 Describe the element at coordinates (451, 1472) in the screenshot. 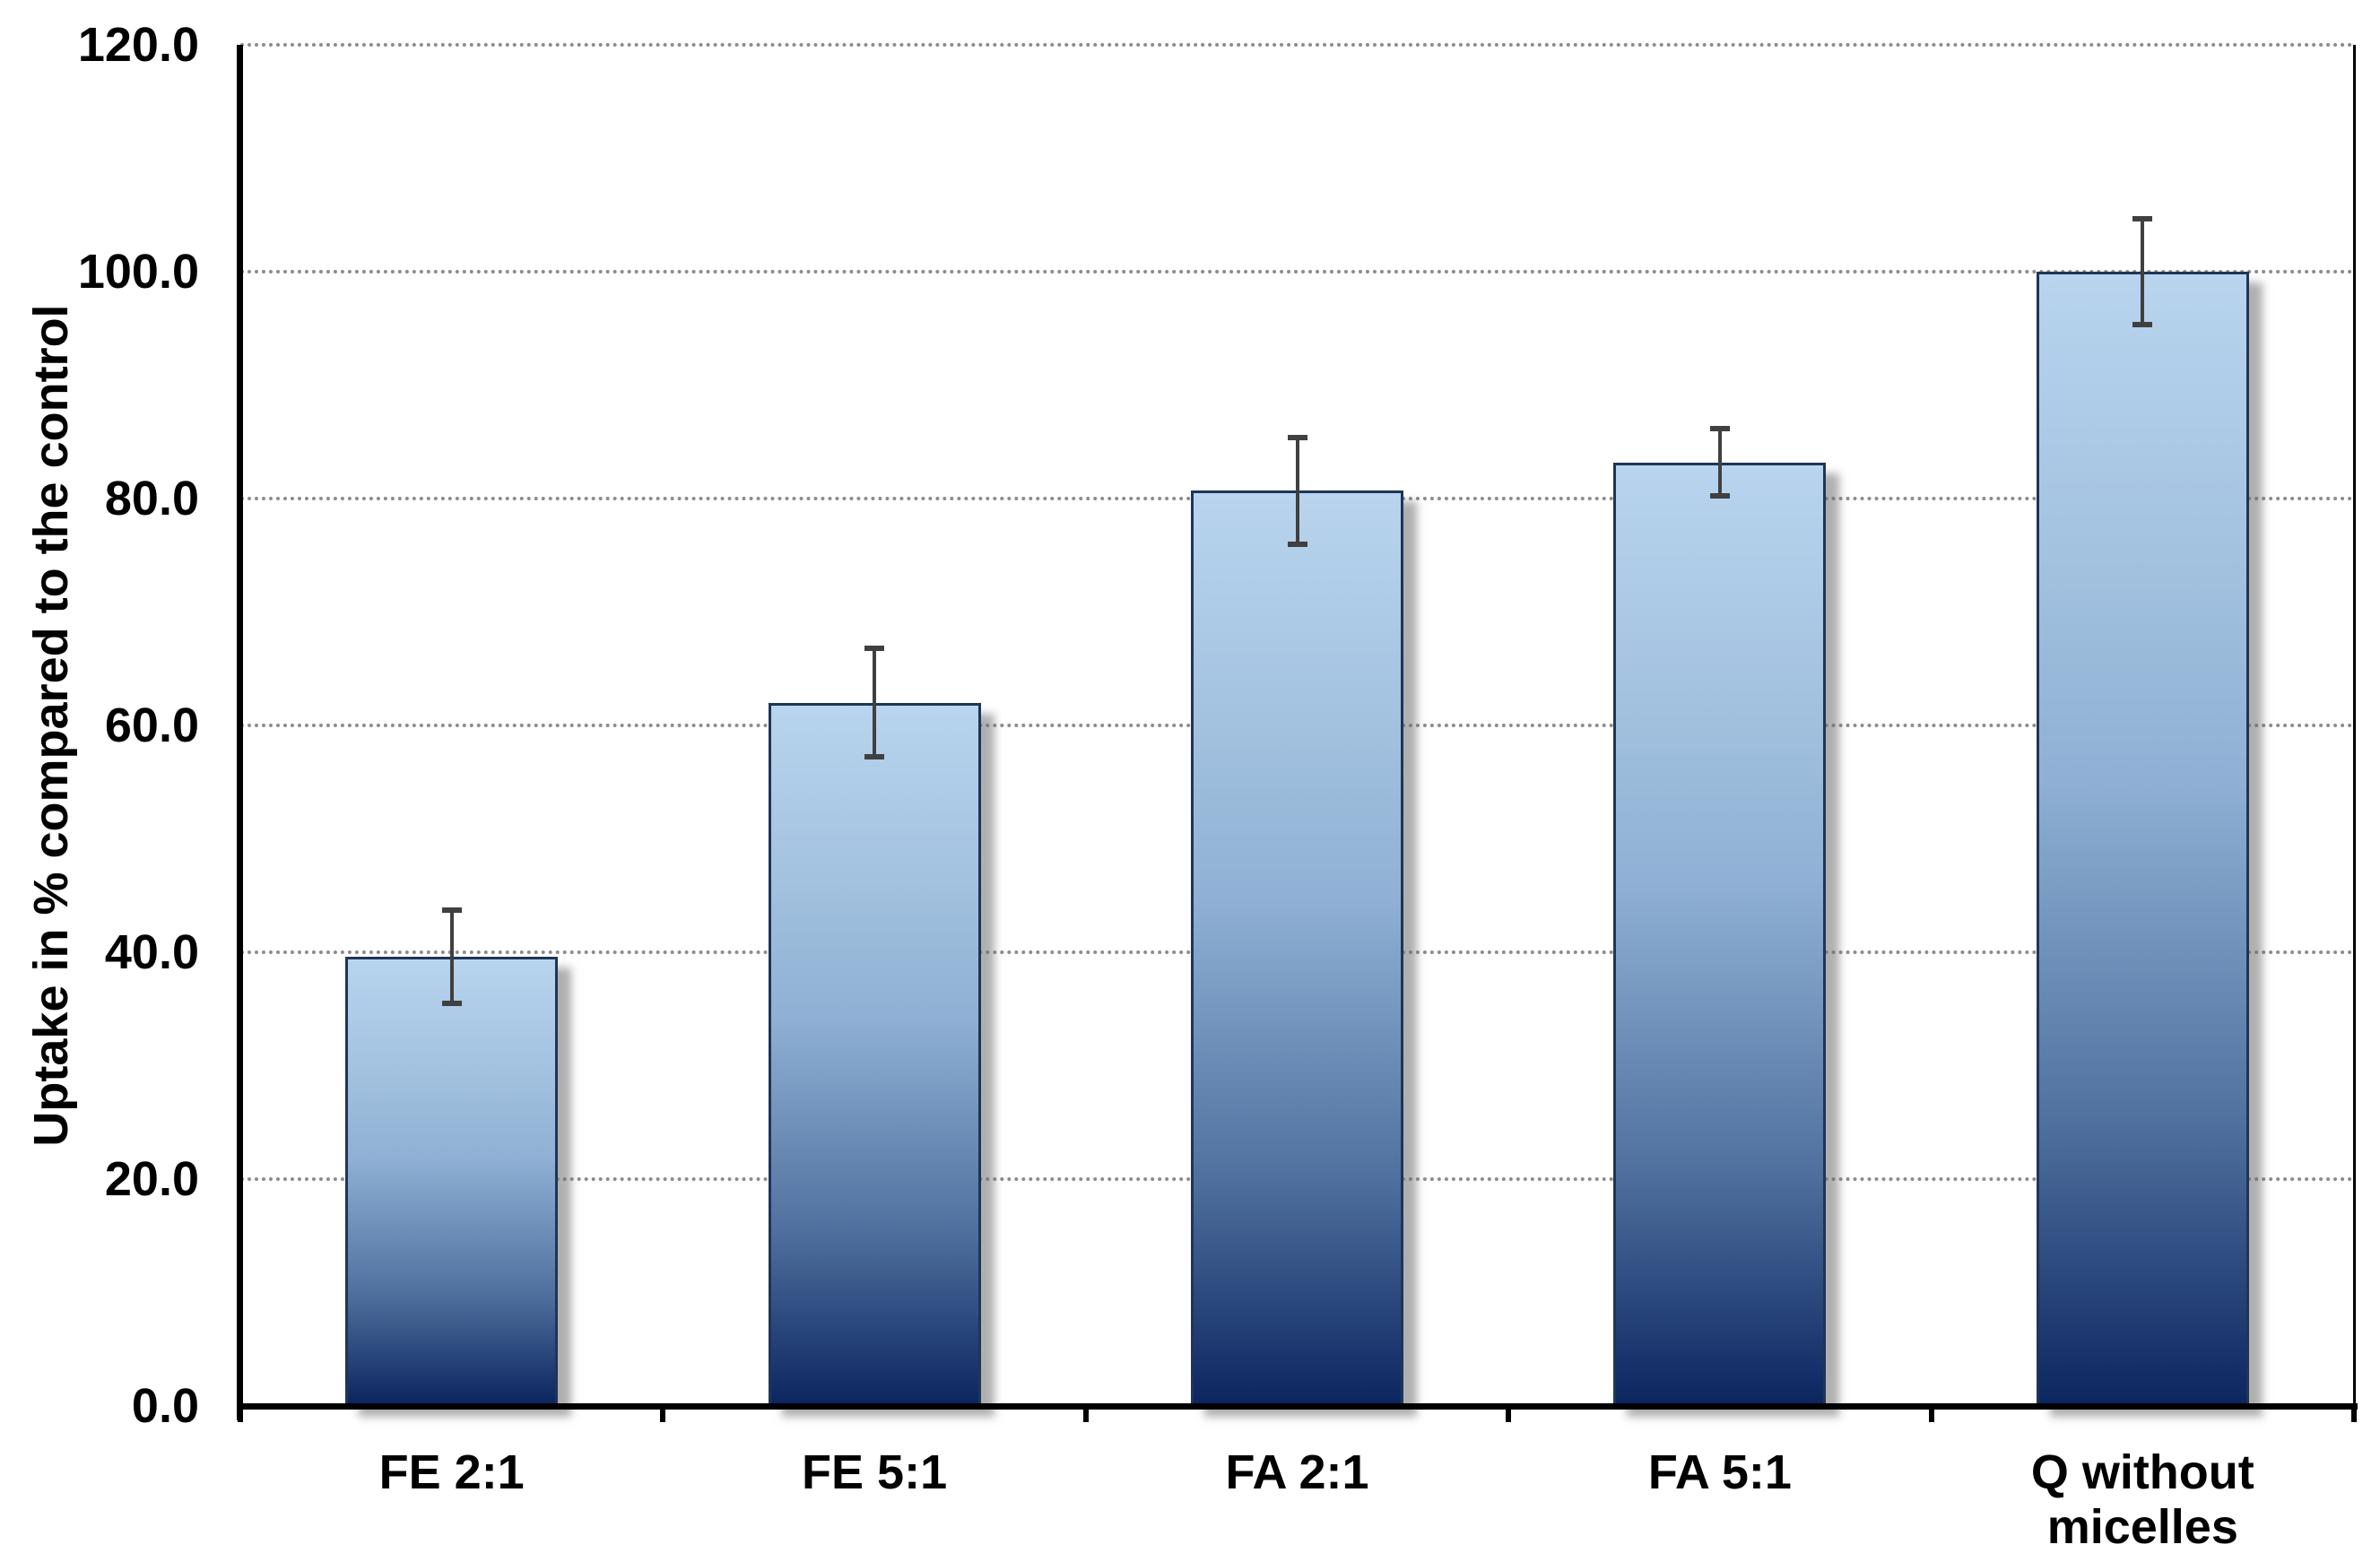

I see `x-category-label: FE 2:1` at that location.